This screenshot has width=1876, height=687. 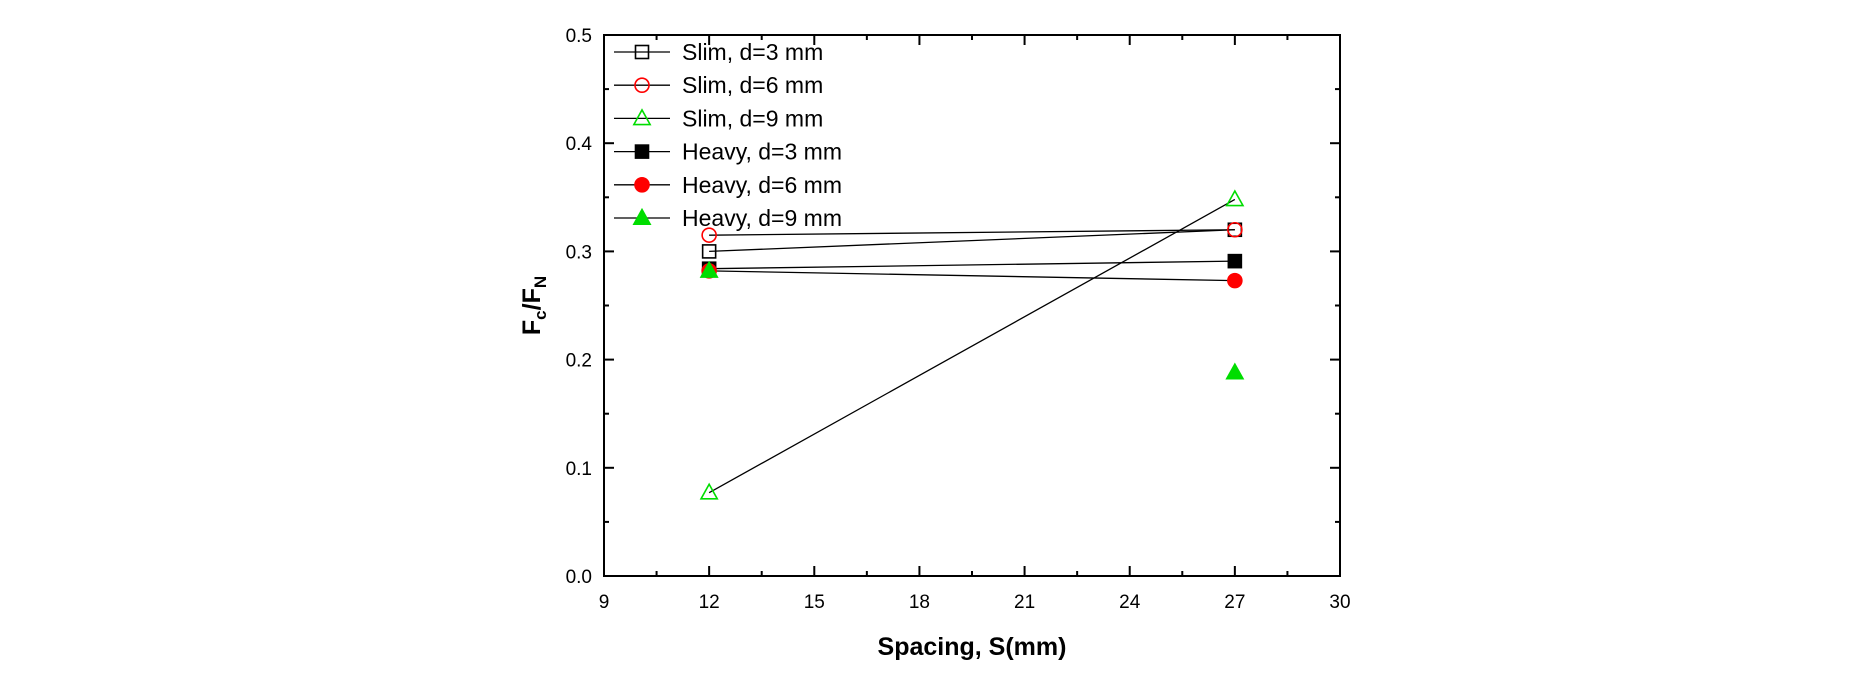 What do you see at coordinates (762, 152) in the screenshot?
I see `legend-label: Heavy, d=3 mm` at bounding box center [762, 152].